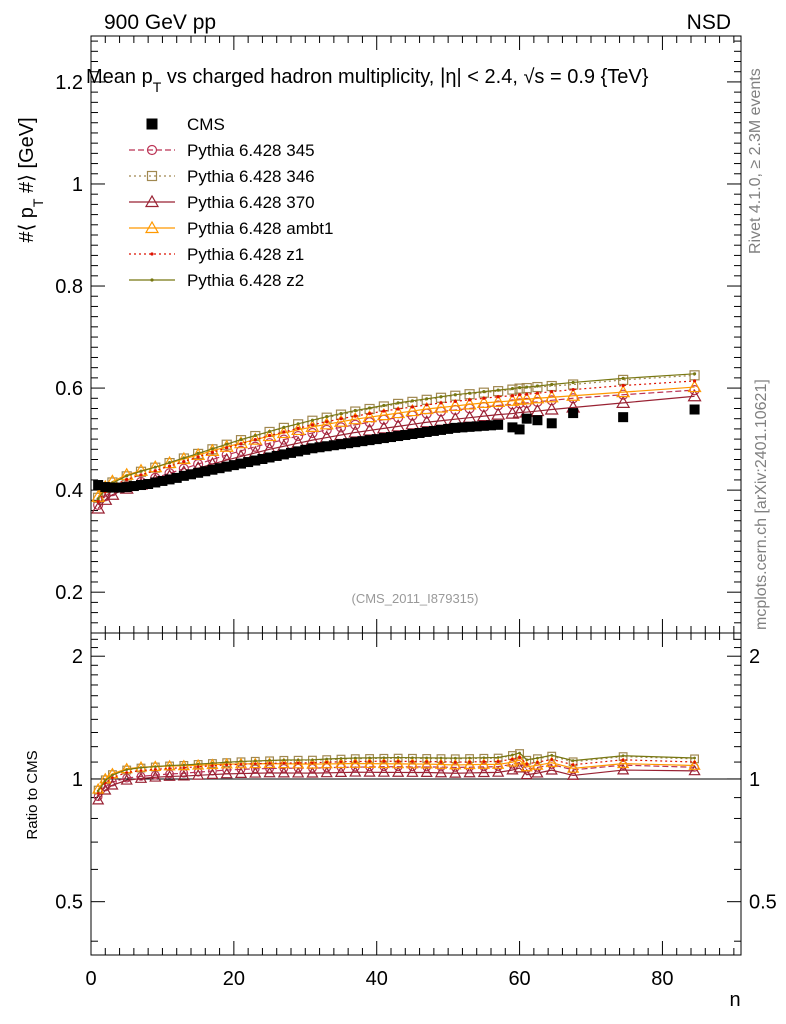 Image resolution: width=786 pixels, height=1024 pixels. What do you see at coordinates (152, 201) in the screenshot?
I see `legend-marker-p370` at bounding box center [152, 201].